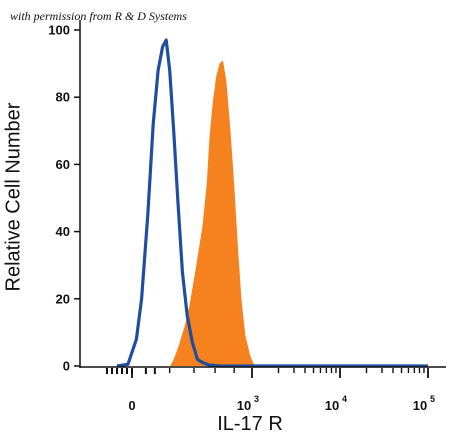  I want to click on x-tick-exponent: 5, so click(432, 399).